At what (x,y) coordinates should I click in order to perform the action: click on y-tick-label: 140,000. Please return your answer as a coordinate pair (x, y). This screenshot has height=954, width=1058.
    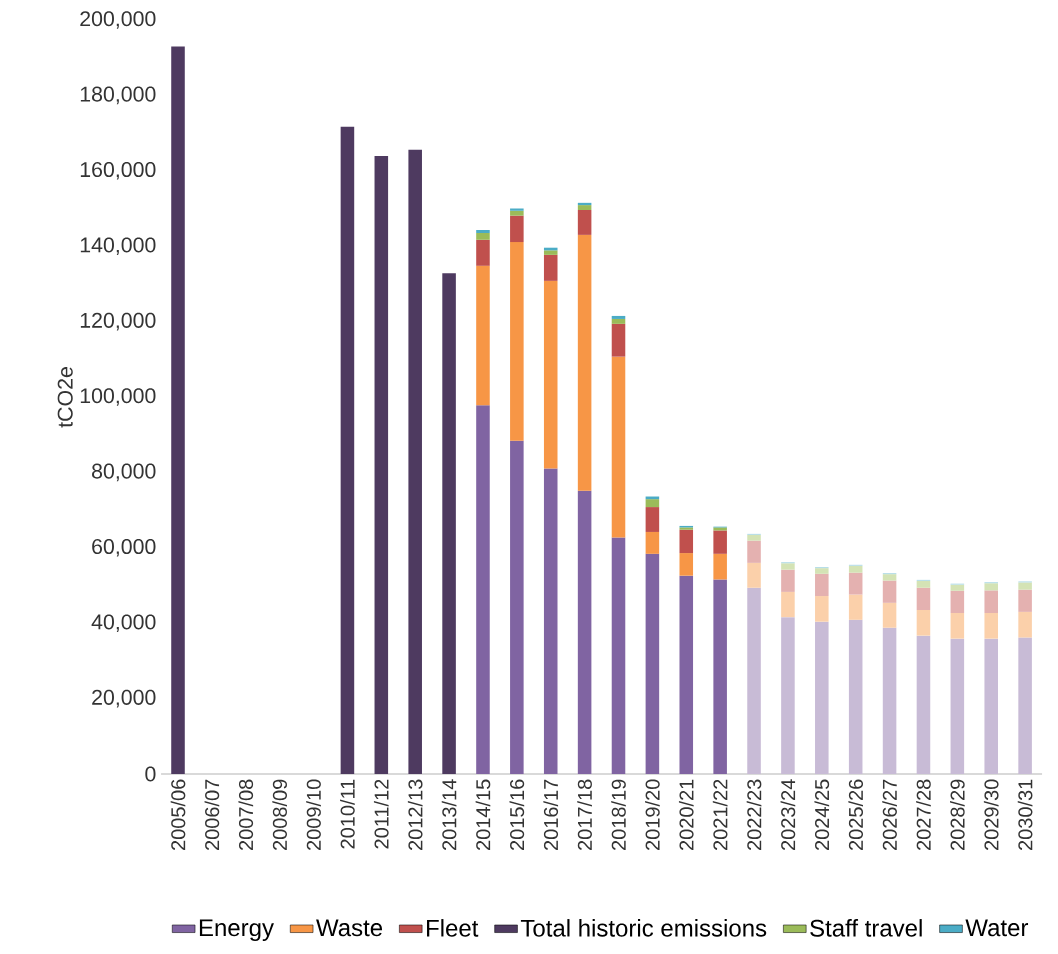
    Looking at the image, I should click on (118, 246).